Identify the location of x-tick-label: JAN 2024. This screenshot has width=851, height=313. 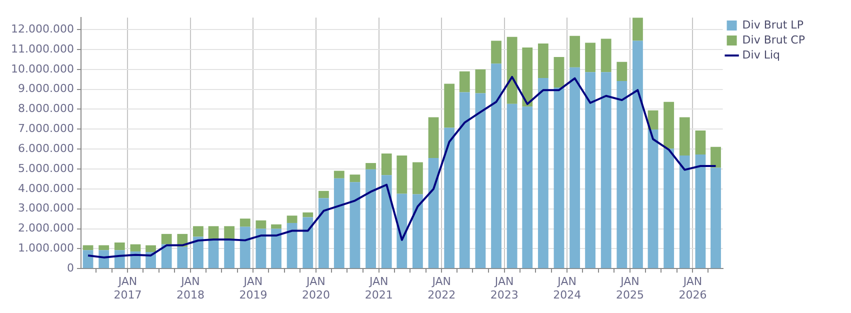
(567, 288).